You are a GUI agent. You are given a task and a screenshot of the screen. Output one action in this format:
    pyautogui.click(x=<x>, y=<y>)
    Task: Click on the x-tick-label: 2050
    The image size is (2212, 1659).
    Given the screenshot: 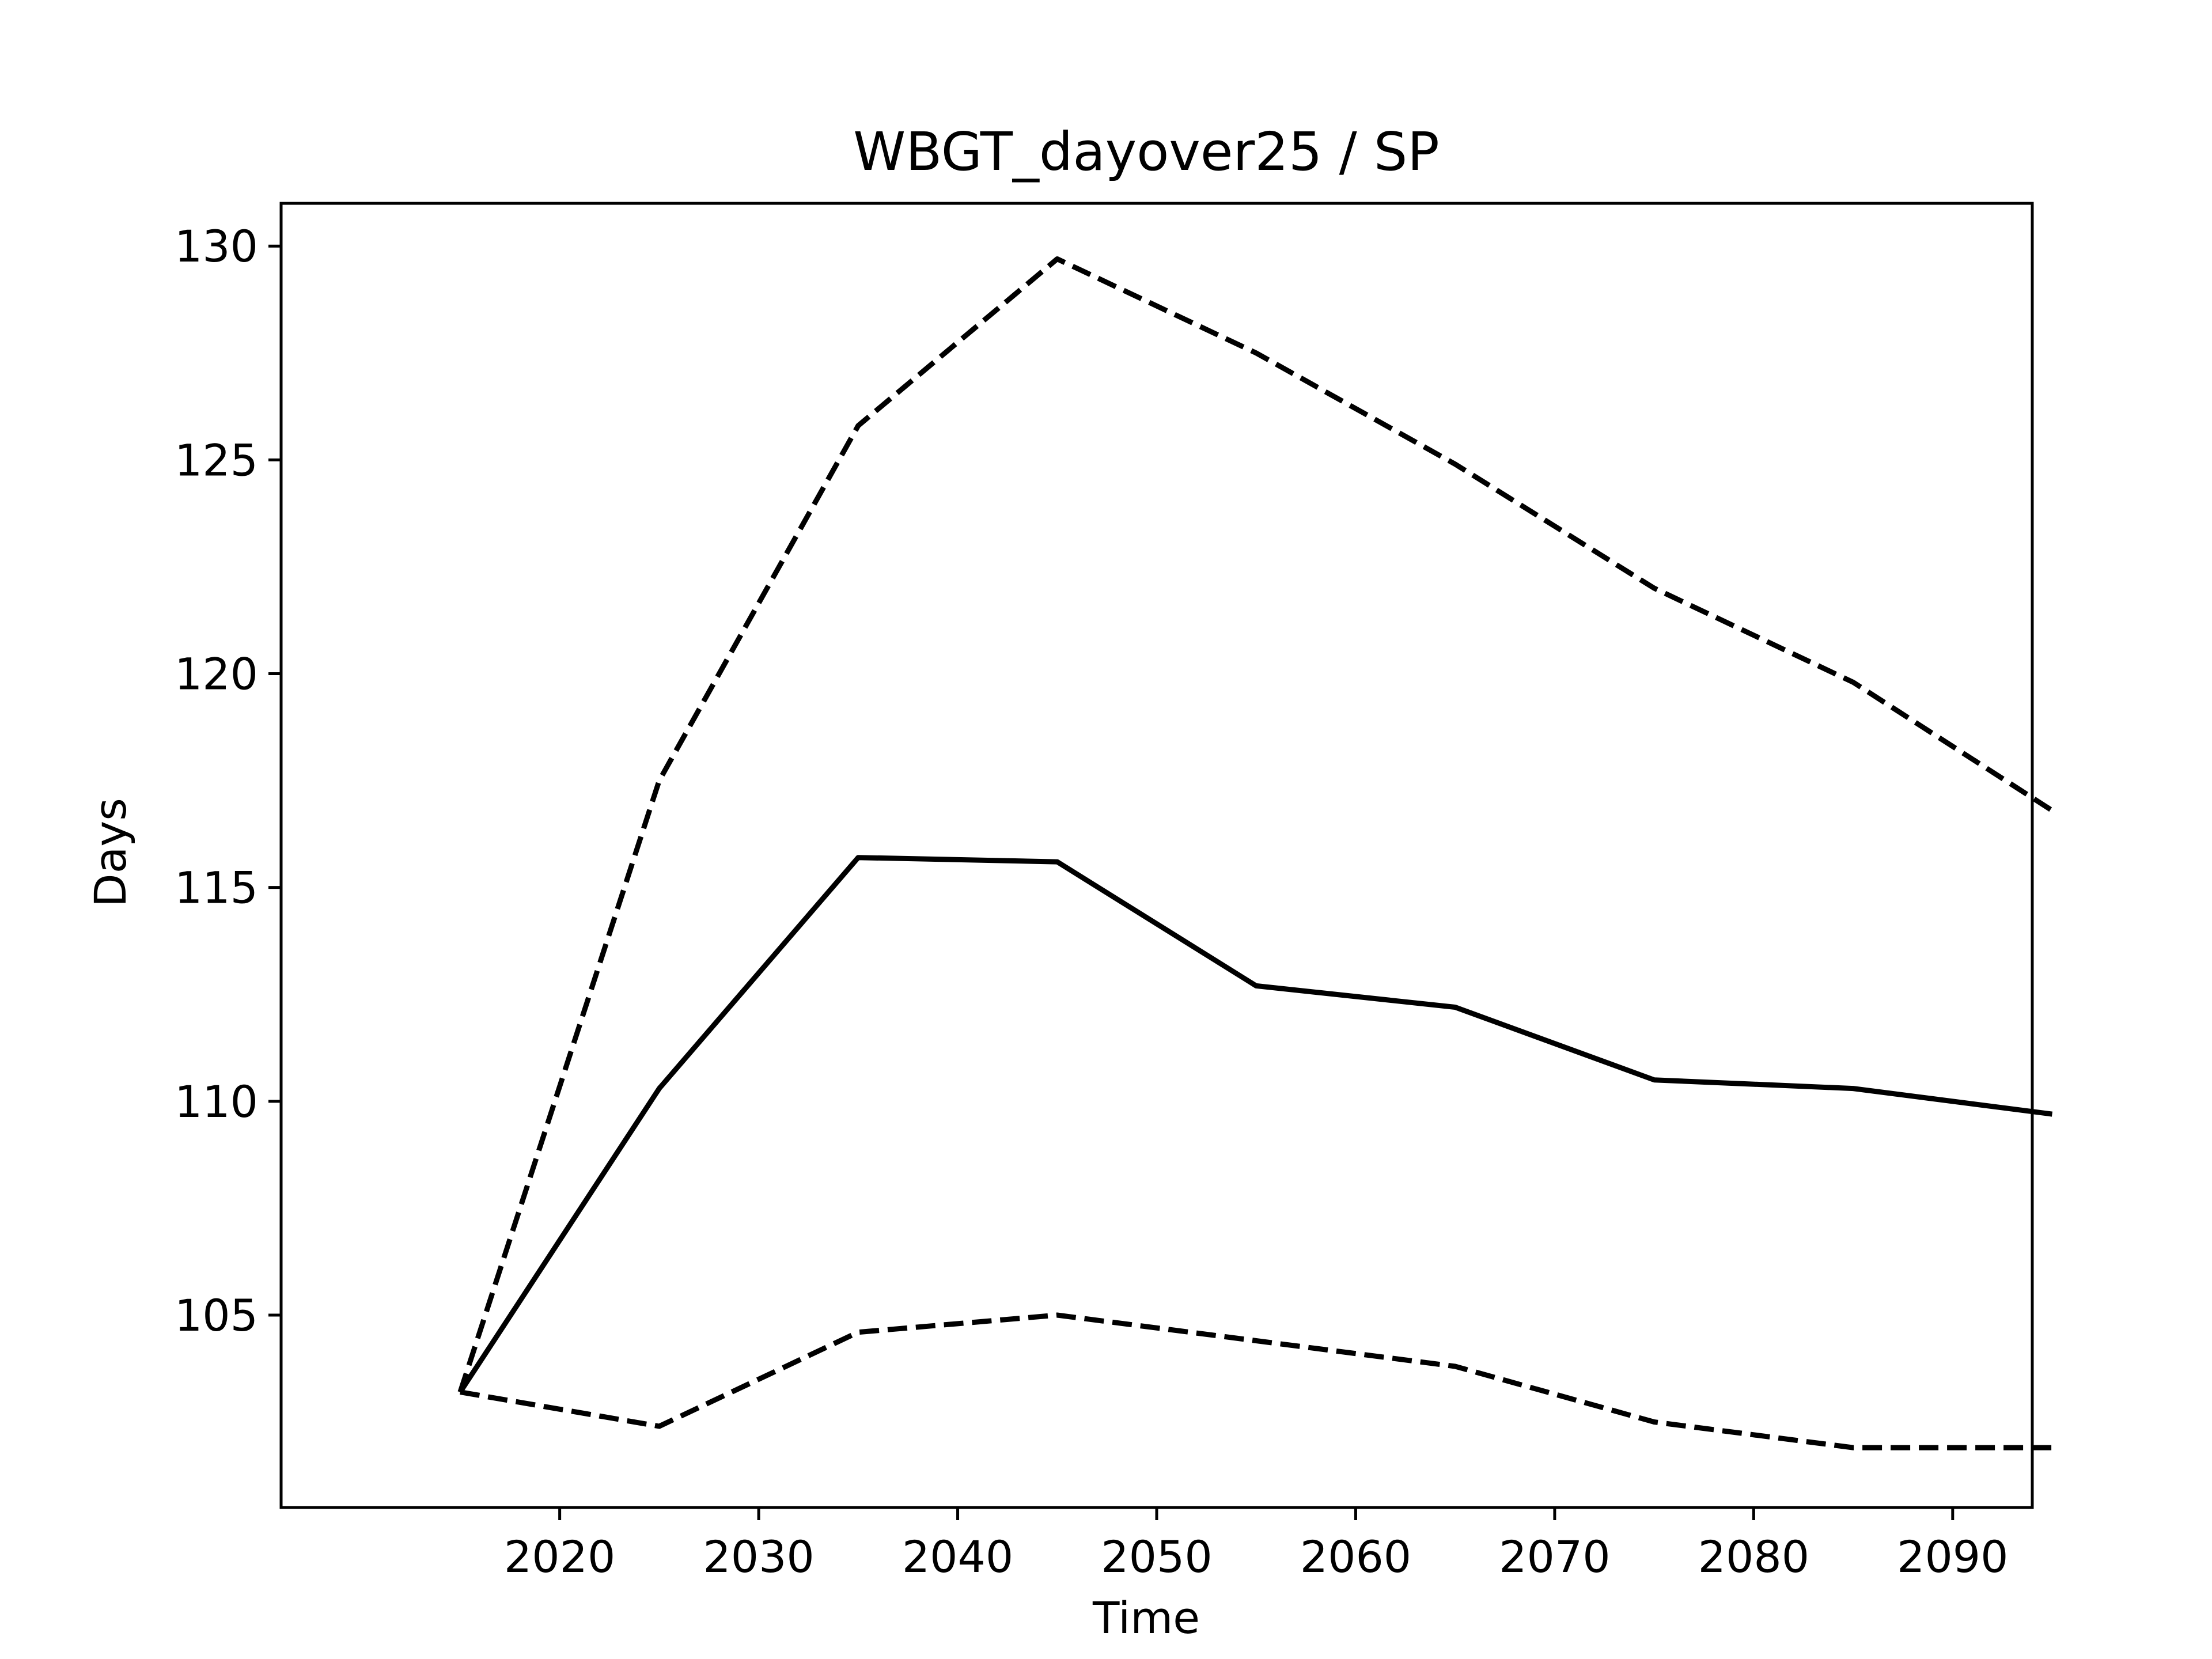 What is the action you would take?
    pyautogui.click(x=1156, y=1556)
    